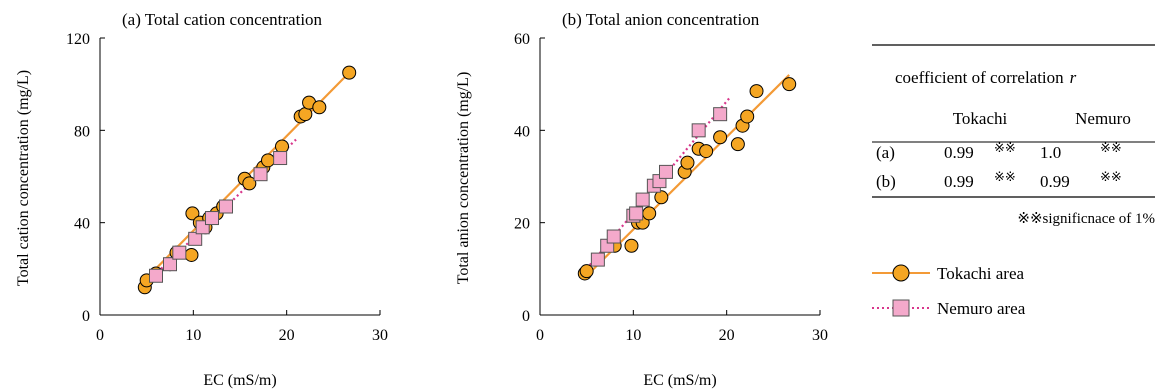 The image size is (1161, 390). I want to click on legend-item-nemuro: Nemuro area, so click(949, 308).